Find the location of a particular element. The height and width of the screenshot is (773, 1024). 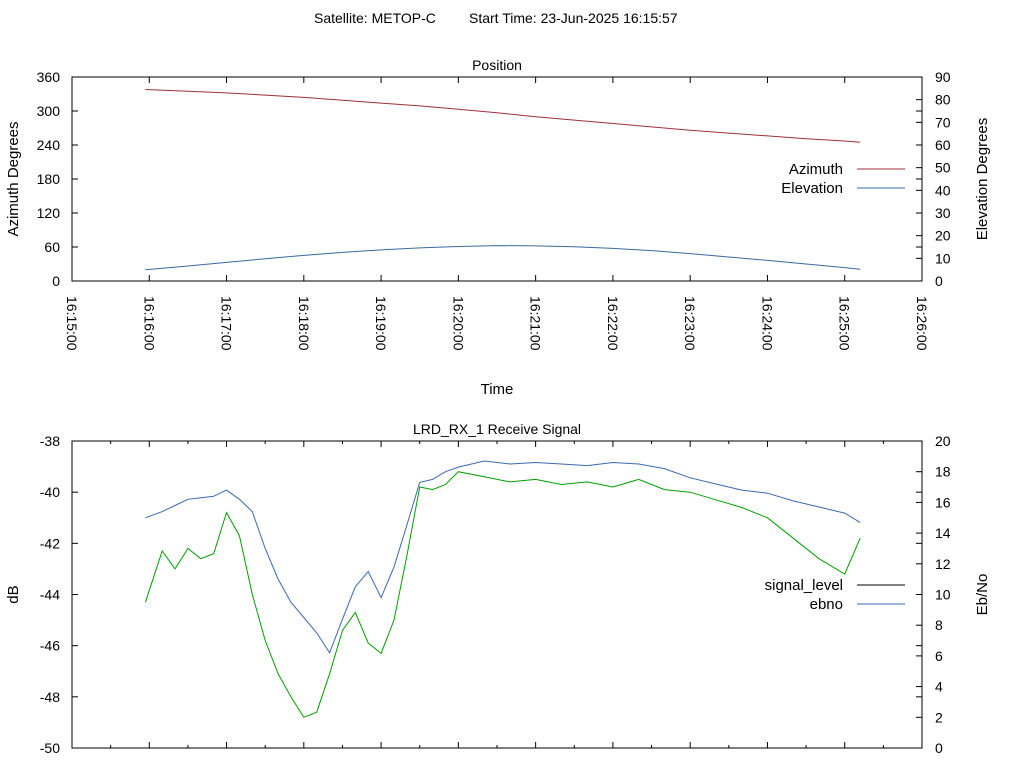

chart-title: Position is located at coordinates (497, 65).